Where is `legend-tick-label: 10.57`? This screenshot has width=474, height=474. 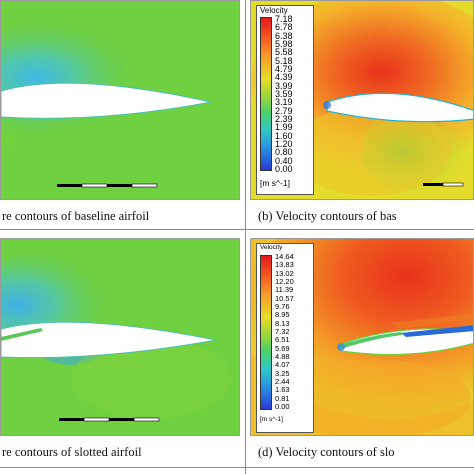
legend-tick-label: 10.57 is located at coordinates (284, 298).